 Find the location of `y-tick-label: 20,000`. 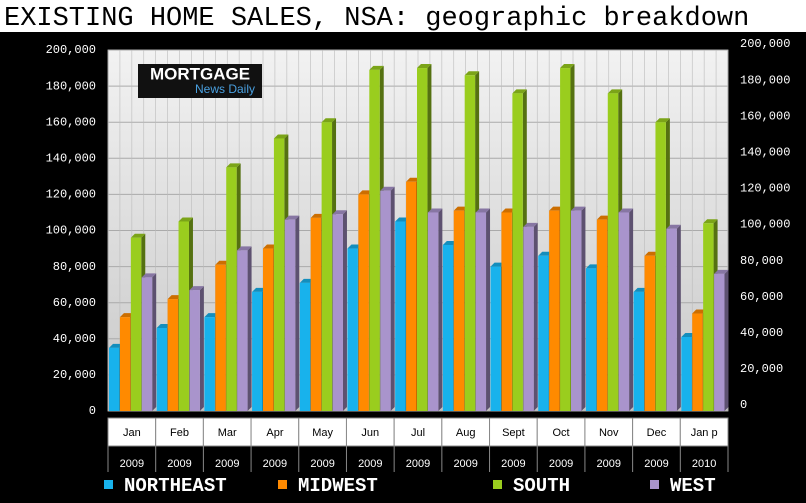

y-tick-label: 20,000 is located at coordinates (74, 375).